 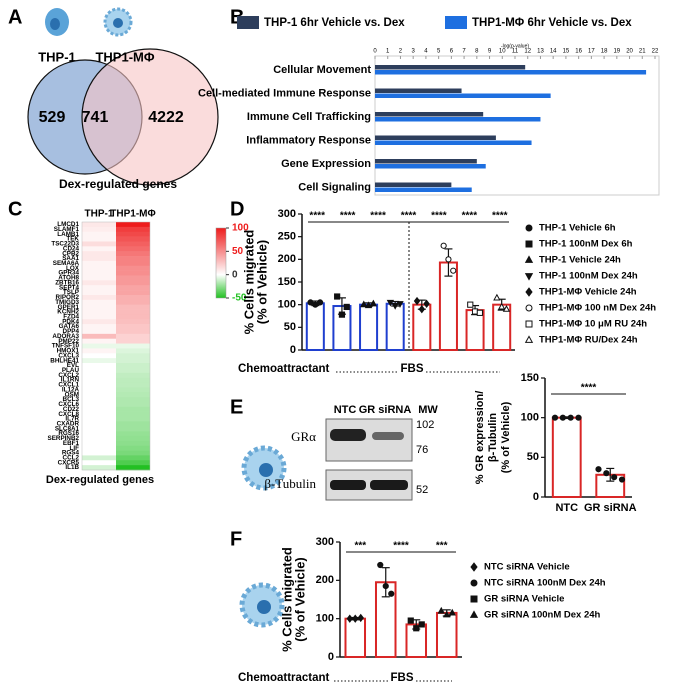 What do you see at coordinates (72, 394) in the screenshot?
I see `row-label: OSM` at bounding box center [72, 394].